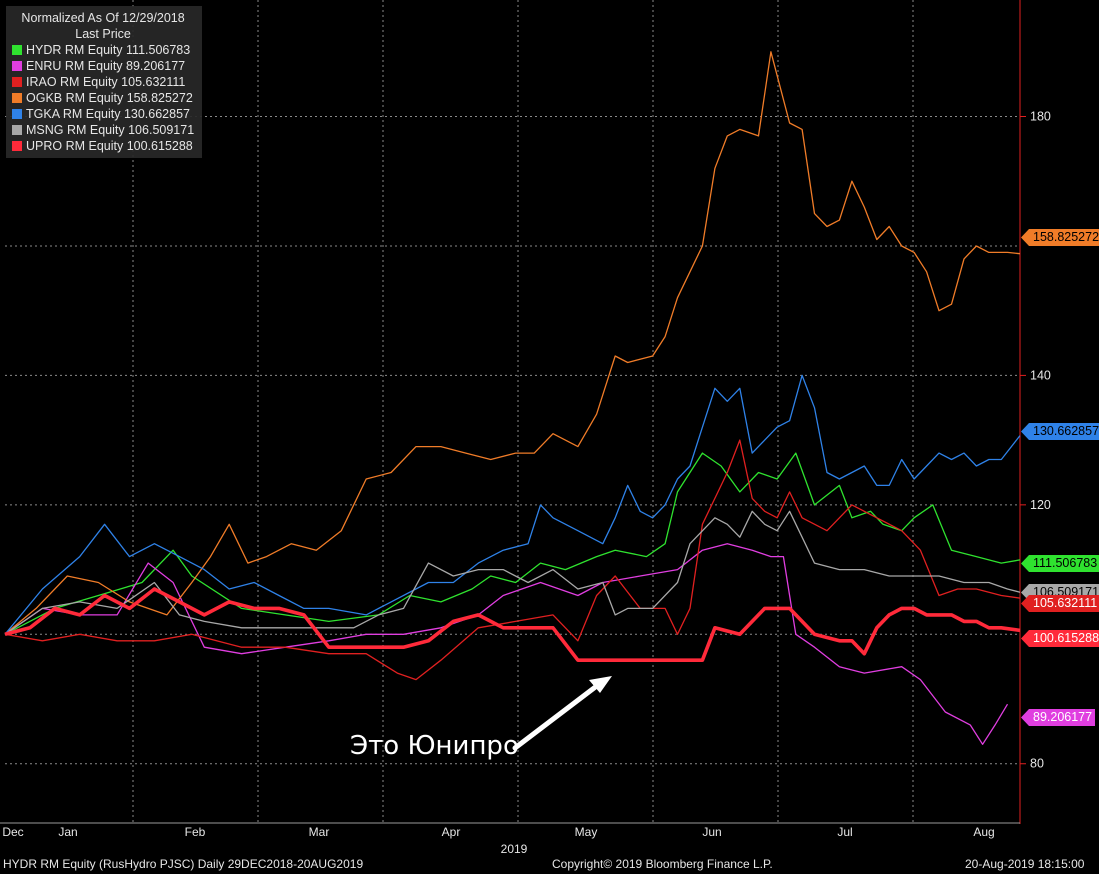 This screenshot has width=1099, height=874. I want to click on legend-series-name: OGKB RM Equity, so click(76, 98).